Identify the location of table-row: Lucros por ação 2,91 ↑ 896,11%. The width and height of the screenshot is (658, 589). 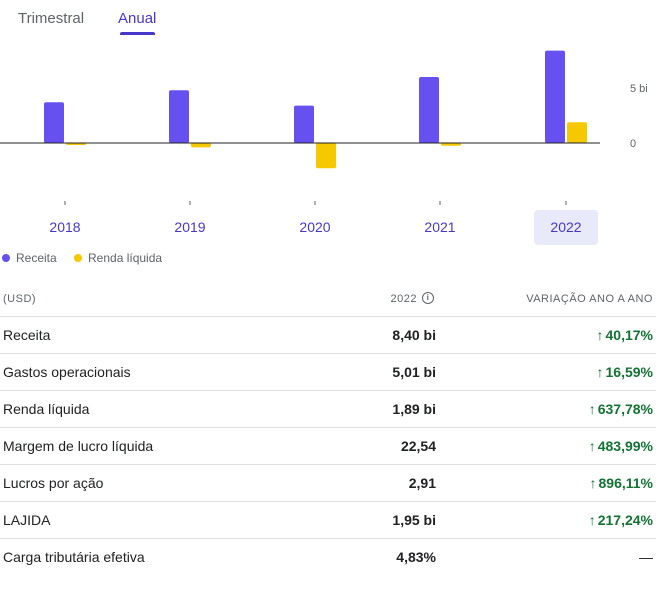
(328, 483).